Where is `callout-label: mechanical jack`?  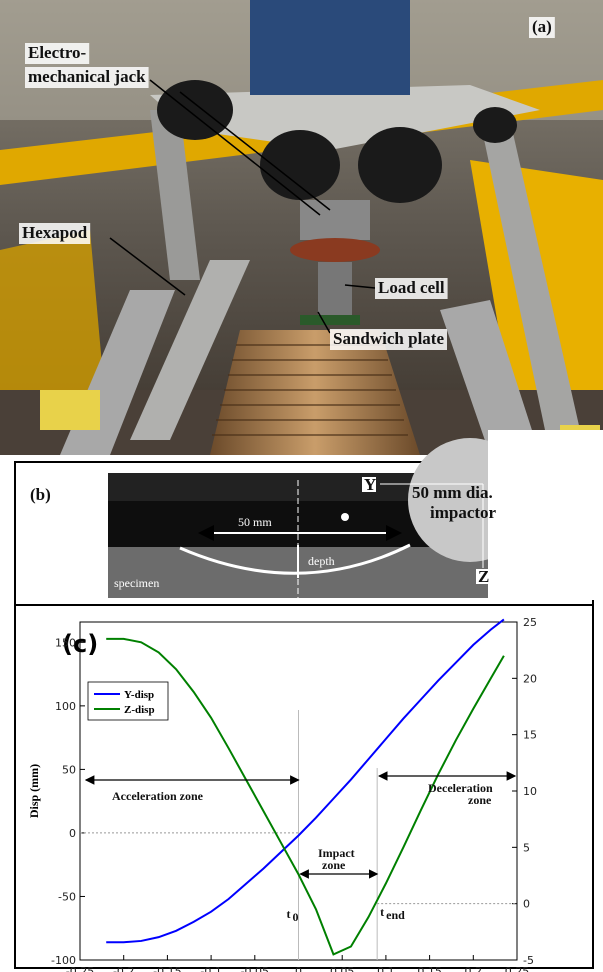 callout-label: mechanical jack is located at coordinates (87, 76).